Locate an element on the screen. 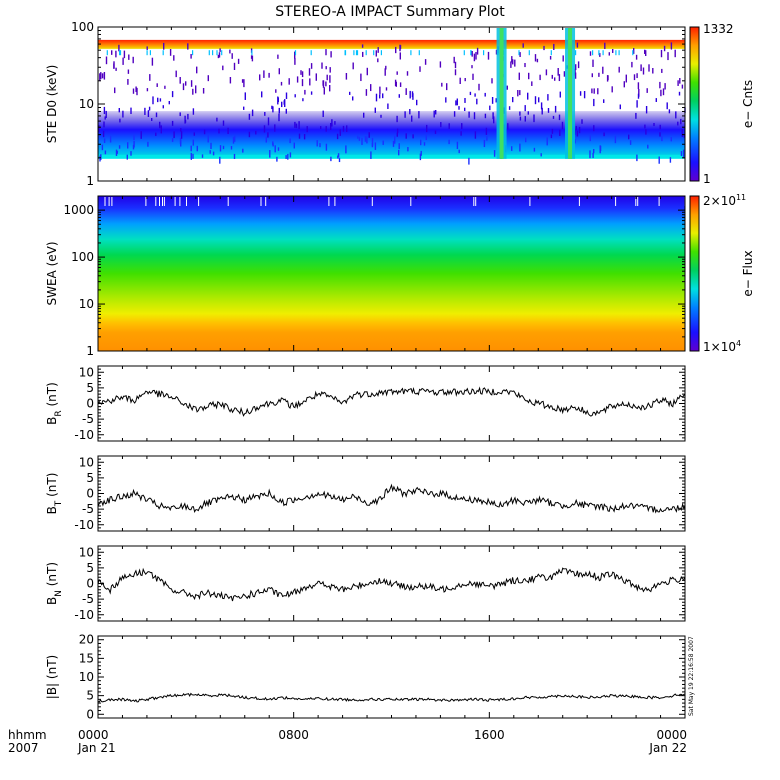 This screenshot has width=780, height=780. bn-ytick-label-10: 10 is located at coordinates (86, 552).